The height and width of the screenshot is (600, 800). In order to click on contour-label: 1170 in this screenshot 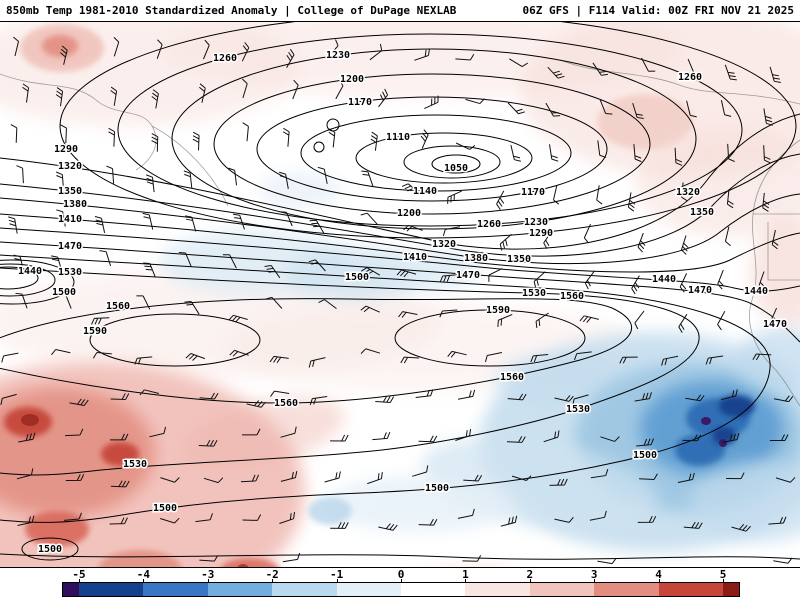, I will do `click(533, 192)`.